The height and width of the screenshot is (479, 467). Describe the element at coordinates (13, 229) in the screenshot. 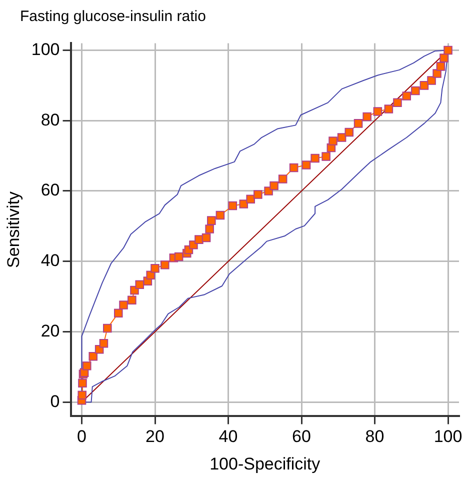

I see `y-axis-title: Sensitivity` at that location.